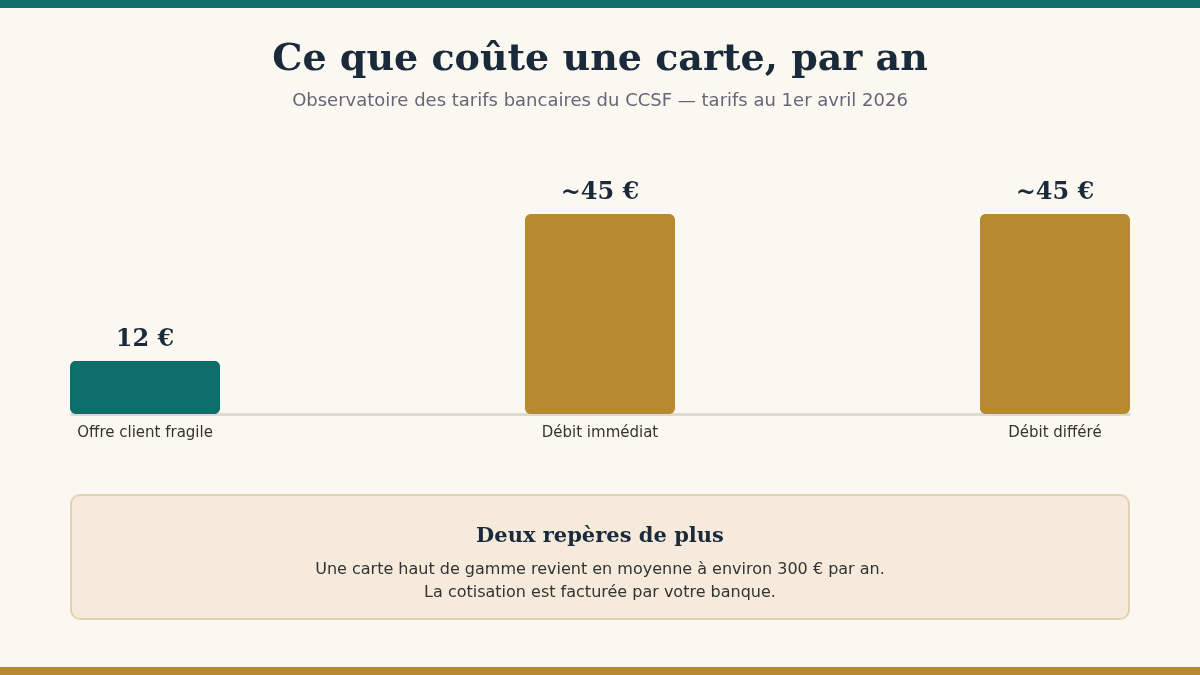  Describe the element at coordinates (600, 56) in the screenshot. I see `chart-title: Ce que coûte une carte, par an` at that location.